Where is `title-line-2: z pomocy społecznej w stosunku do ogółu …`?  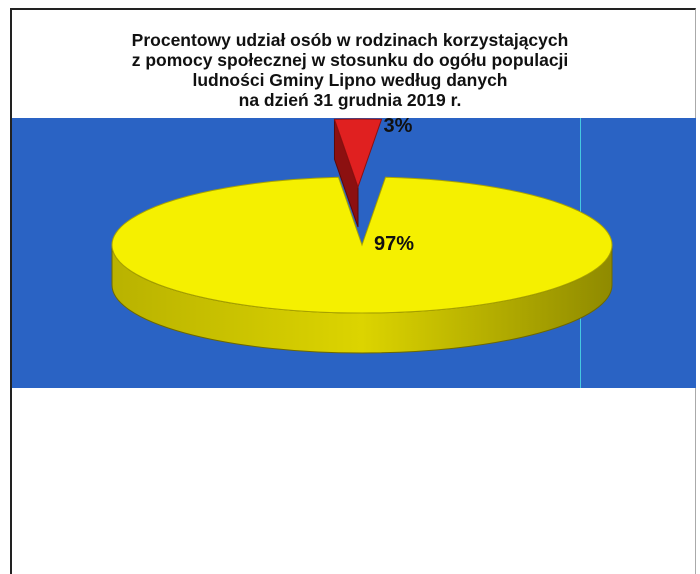
title-line-2: z pomocy społecznej w stosunku do ogółu … is located at coordinates (350, 60).